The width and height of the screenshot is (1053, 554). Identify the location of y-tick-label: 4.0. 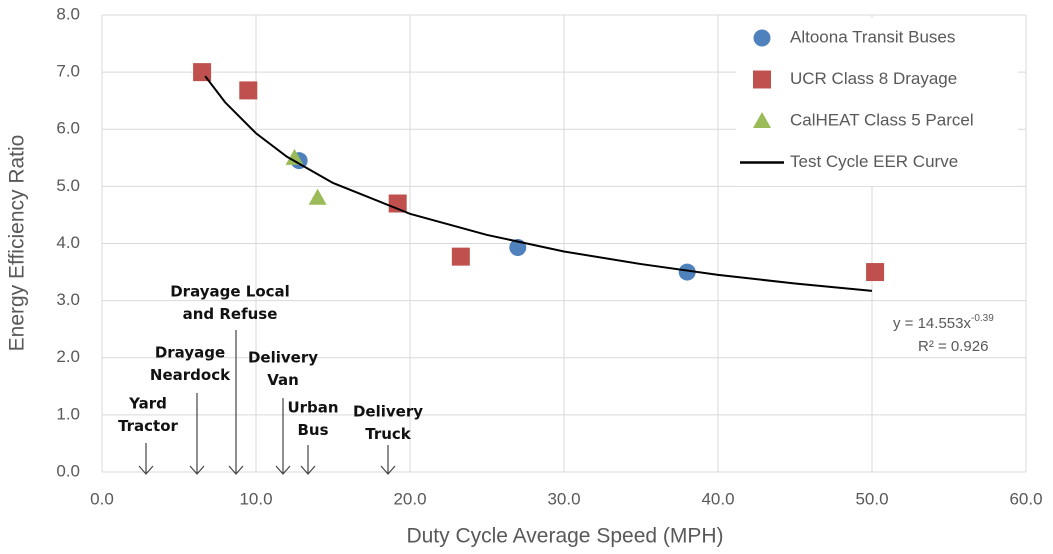
(68, 242).